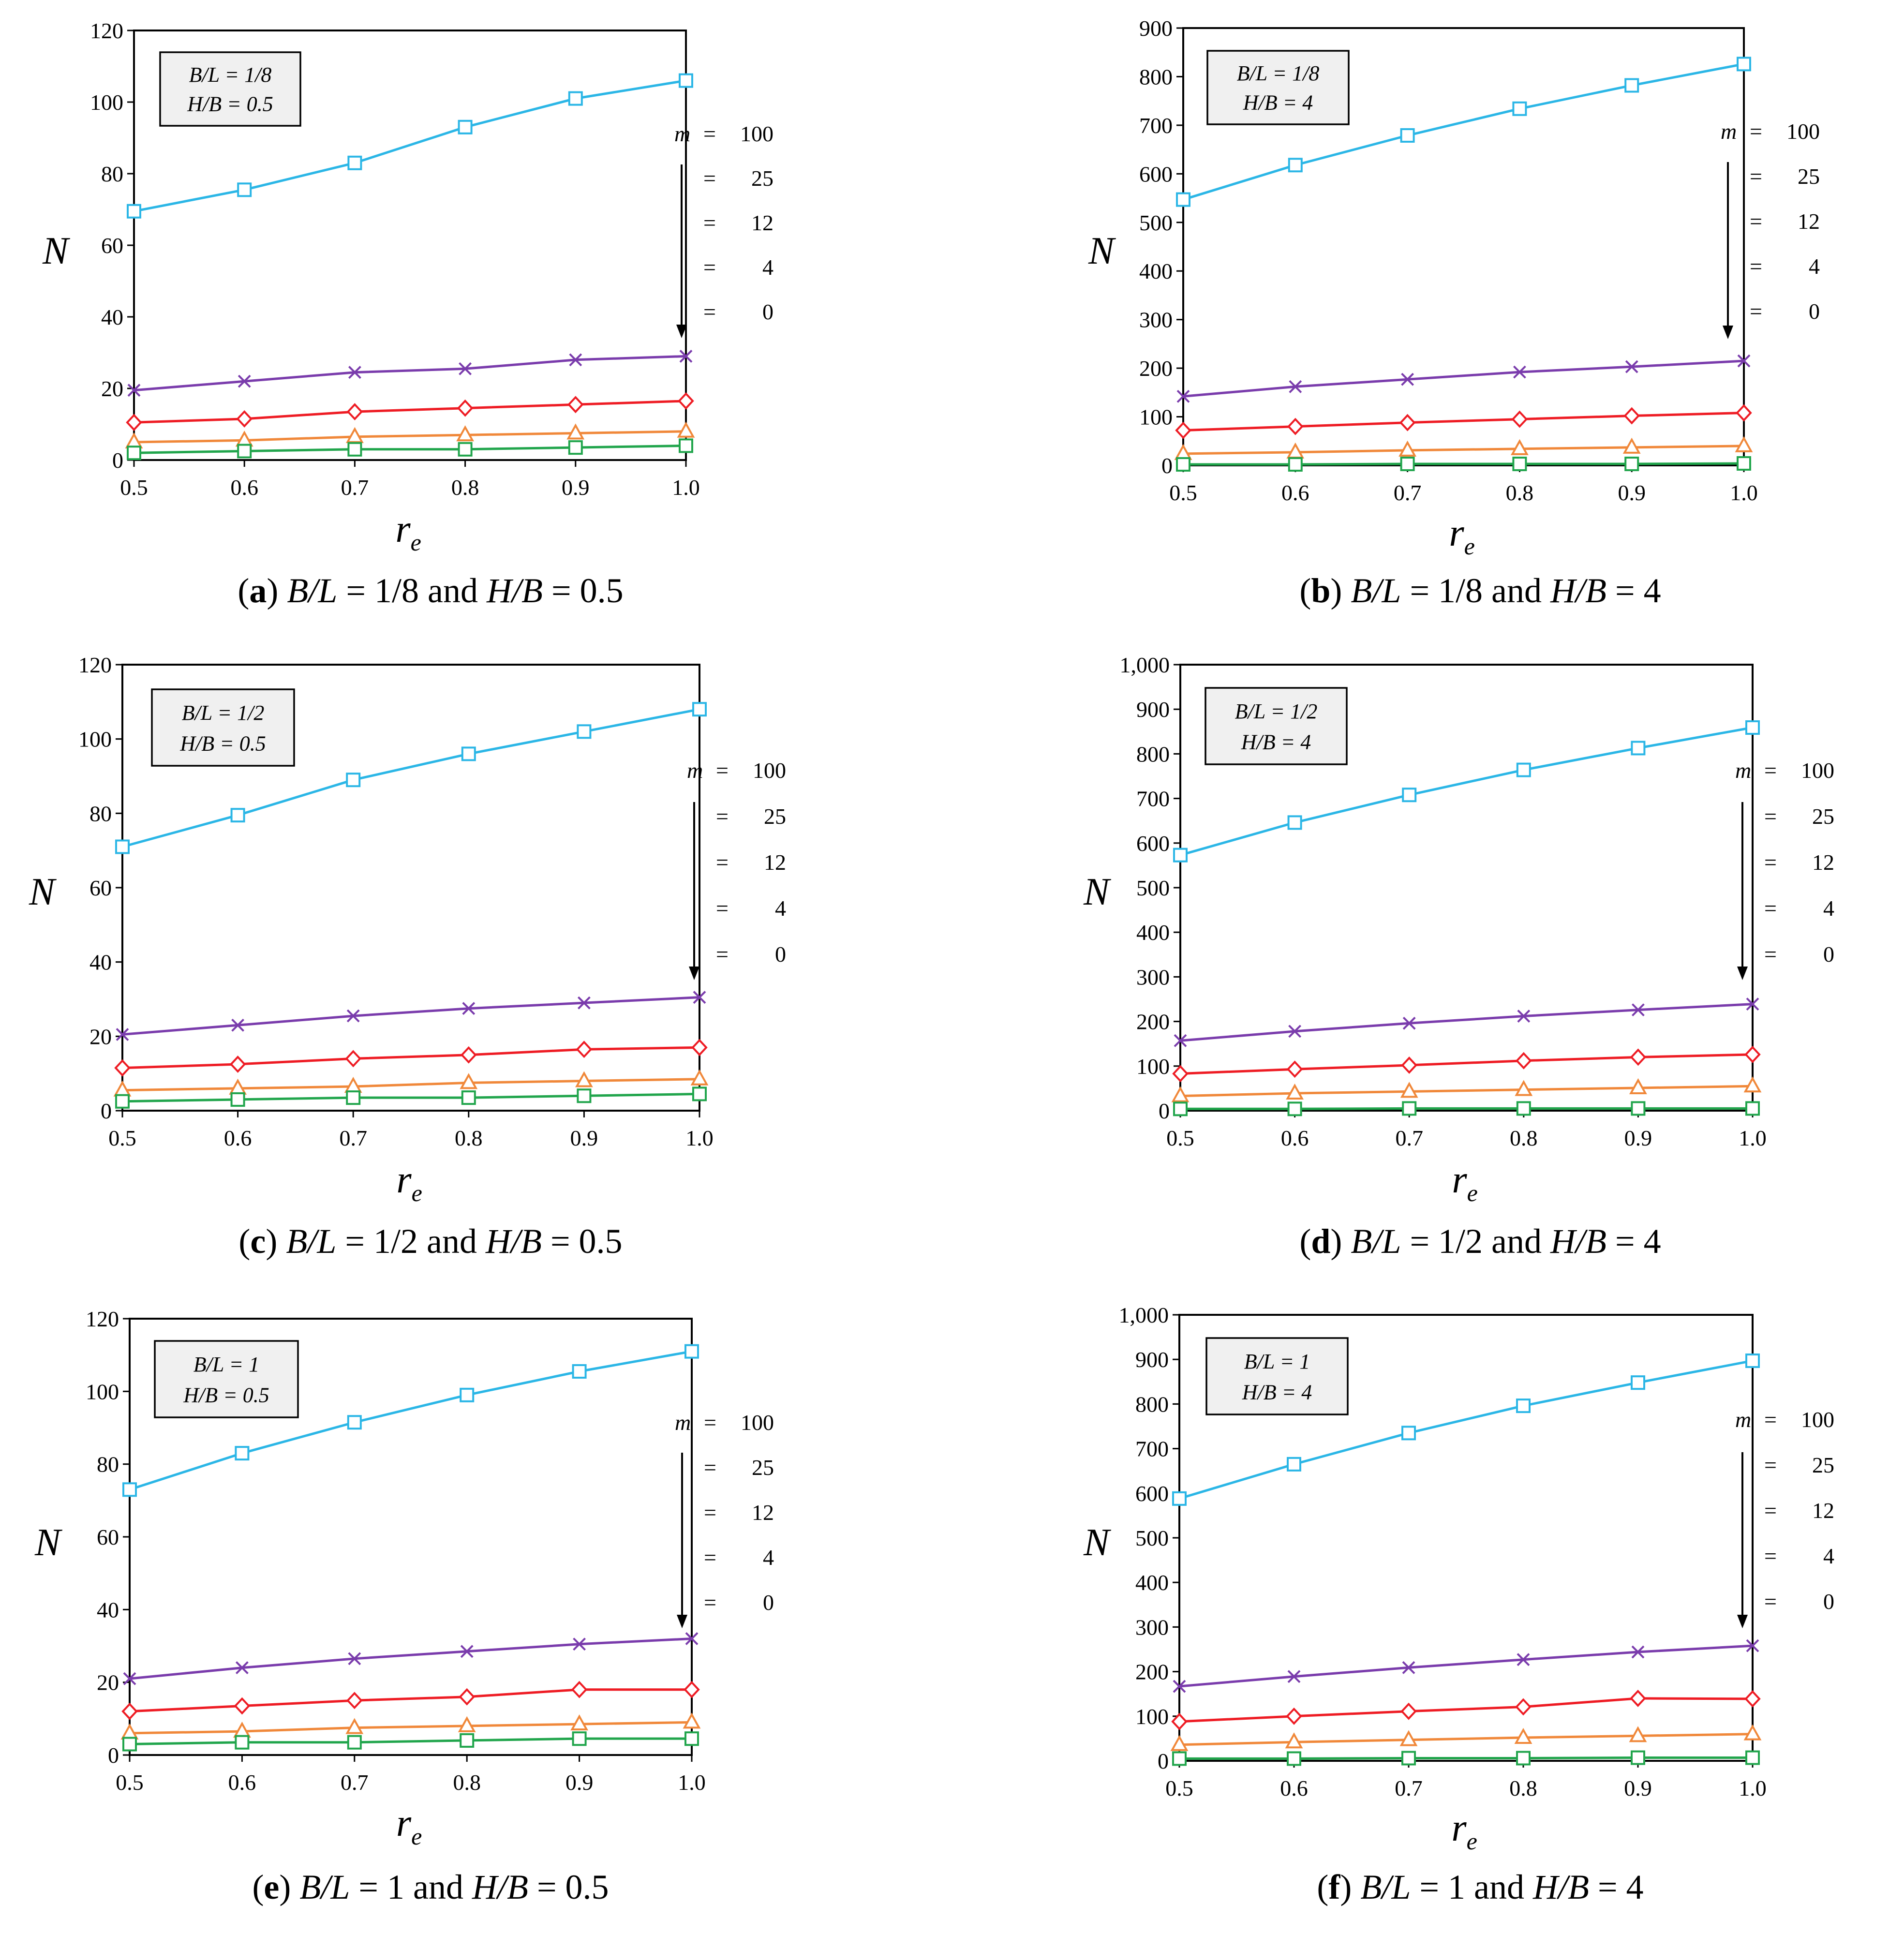 This screenshot has width=1904, height=1934. What do you see at coordinates (1153, 843) in the screenshot?
I see `y-tick-label: 600` at bounding box center [1153, 843].